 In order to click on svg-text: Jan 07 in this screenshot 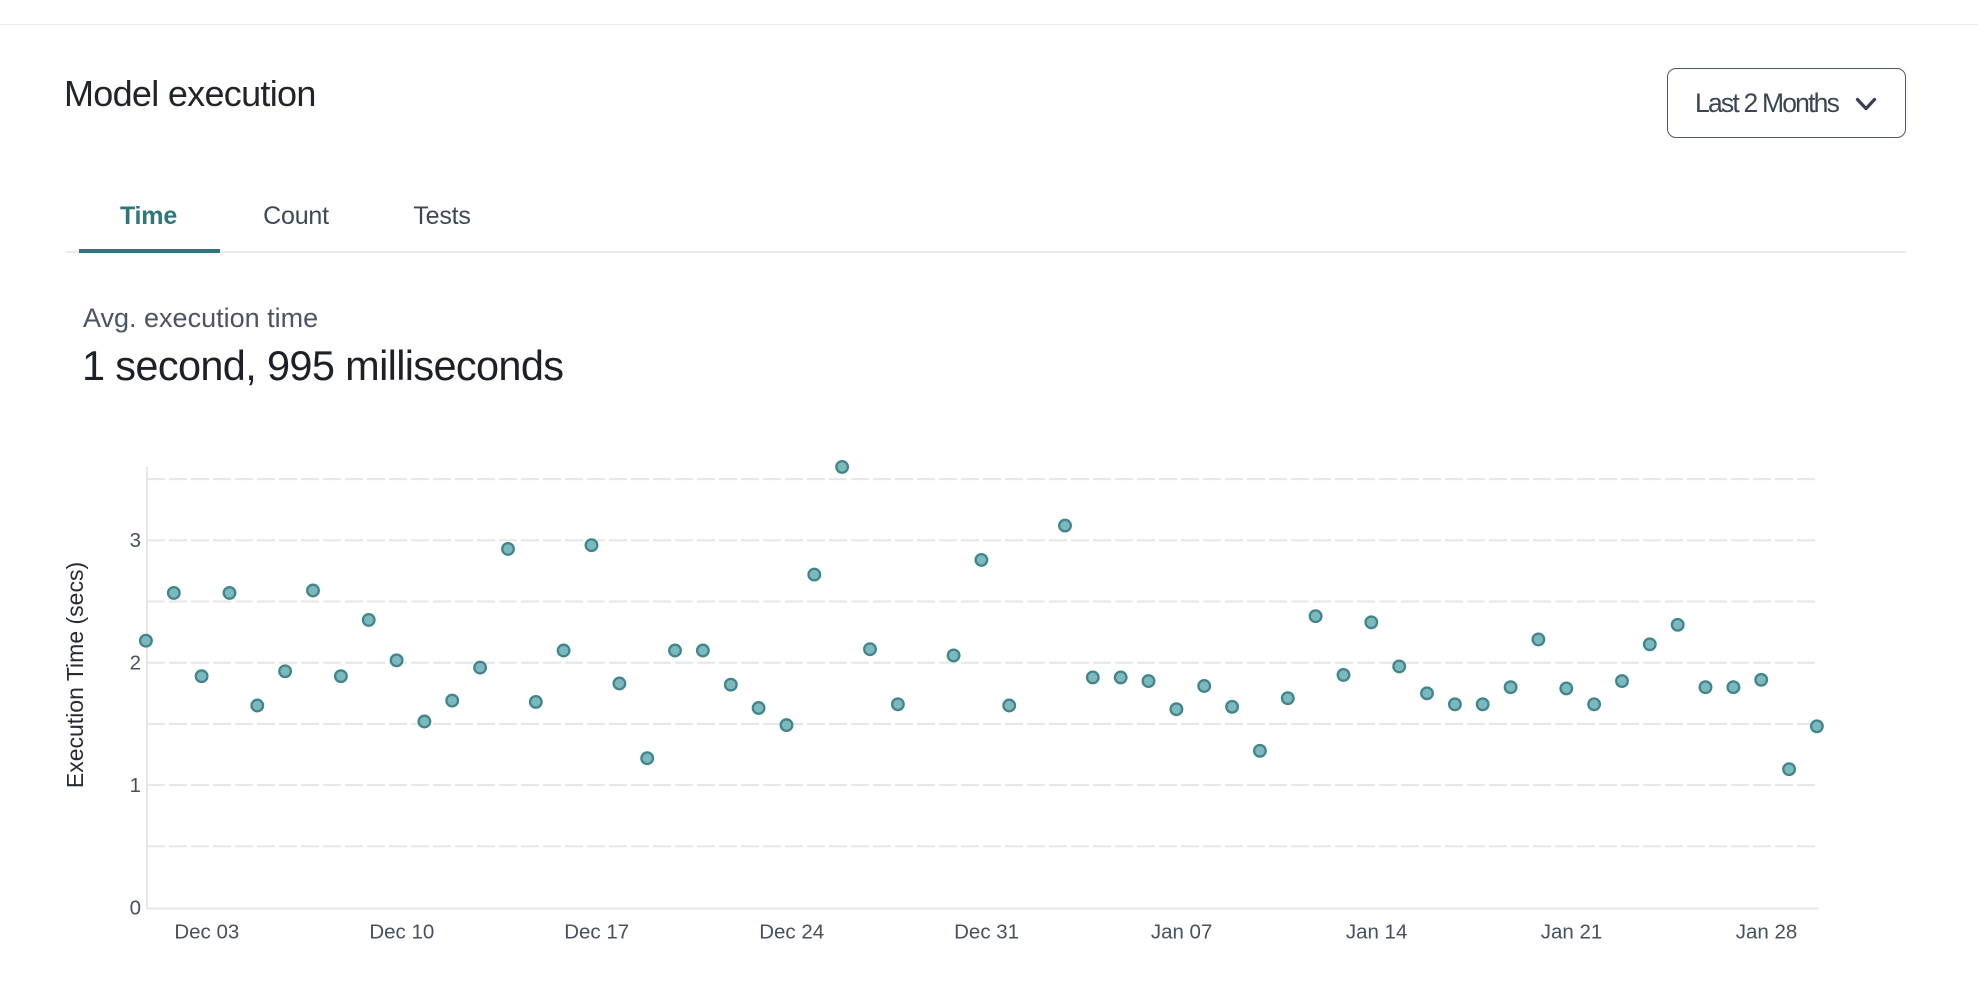, I will do `click(1182, 932)`.